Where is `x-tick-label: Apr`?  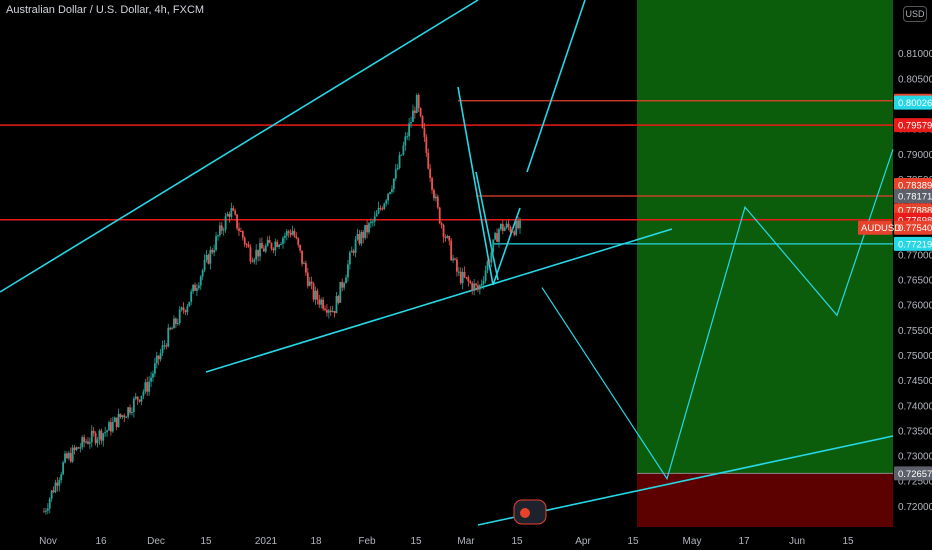 x-tick-label: Apr is located at coordinates (583, 541).